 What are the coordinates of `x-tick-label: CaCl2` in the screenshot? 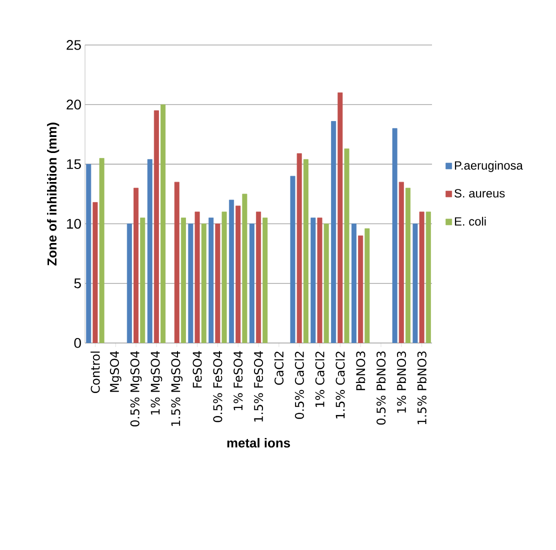 It's located at (279, 368).